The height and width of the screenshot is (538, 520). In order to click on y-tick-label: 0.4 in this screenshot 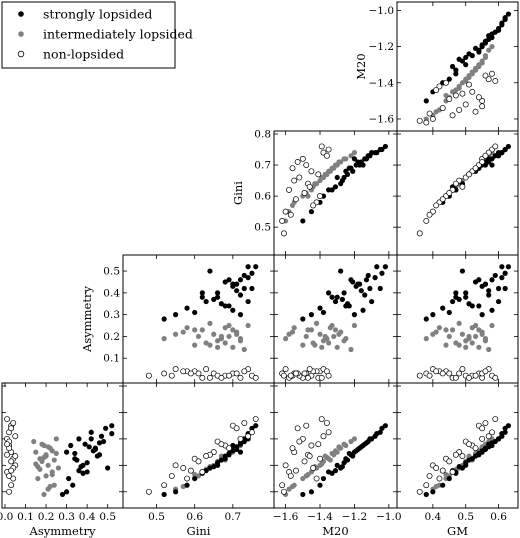, I will do `click(111, 293)`.